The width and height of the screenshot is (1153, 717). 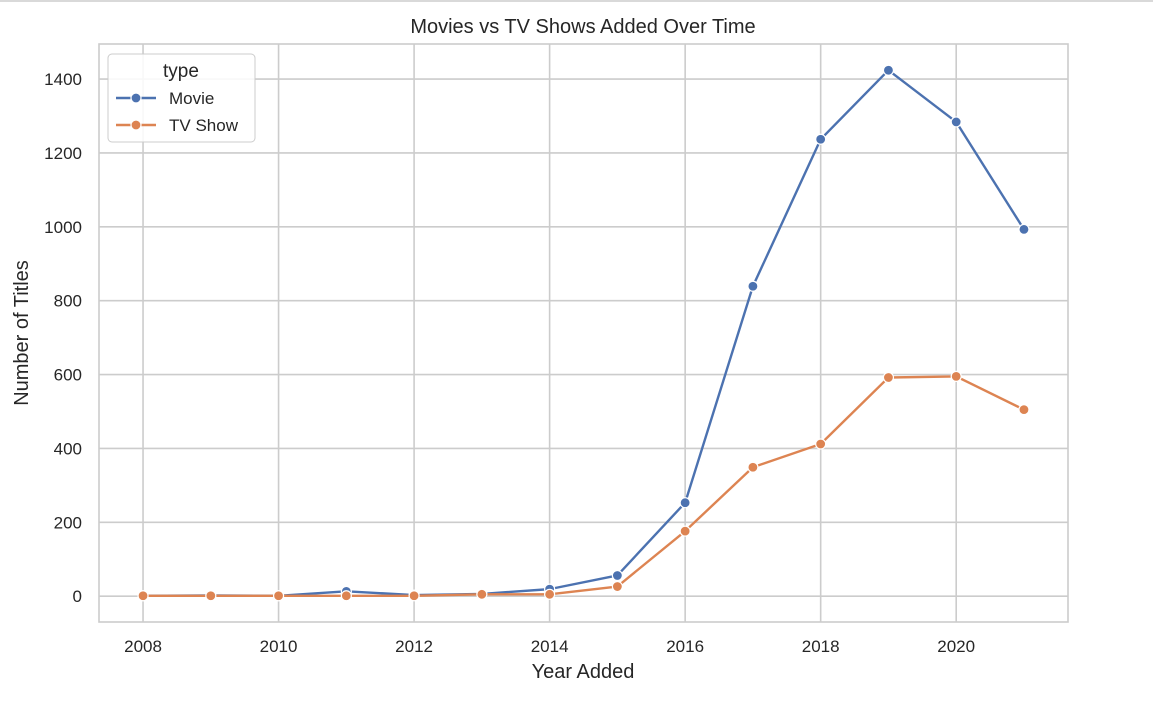 What do you see at coordinates (63, 338) in the screenshot?
I see `y-tick-labels: 0 200 400 600 800 1000 1200 1400` at bounding box center [63, 338].